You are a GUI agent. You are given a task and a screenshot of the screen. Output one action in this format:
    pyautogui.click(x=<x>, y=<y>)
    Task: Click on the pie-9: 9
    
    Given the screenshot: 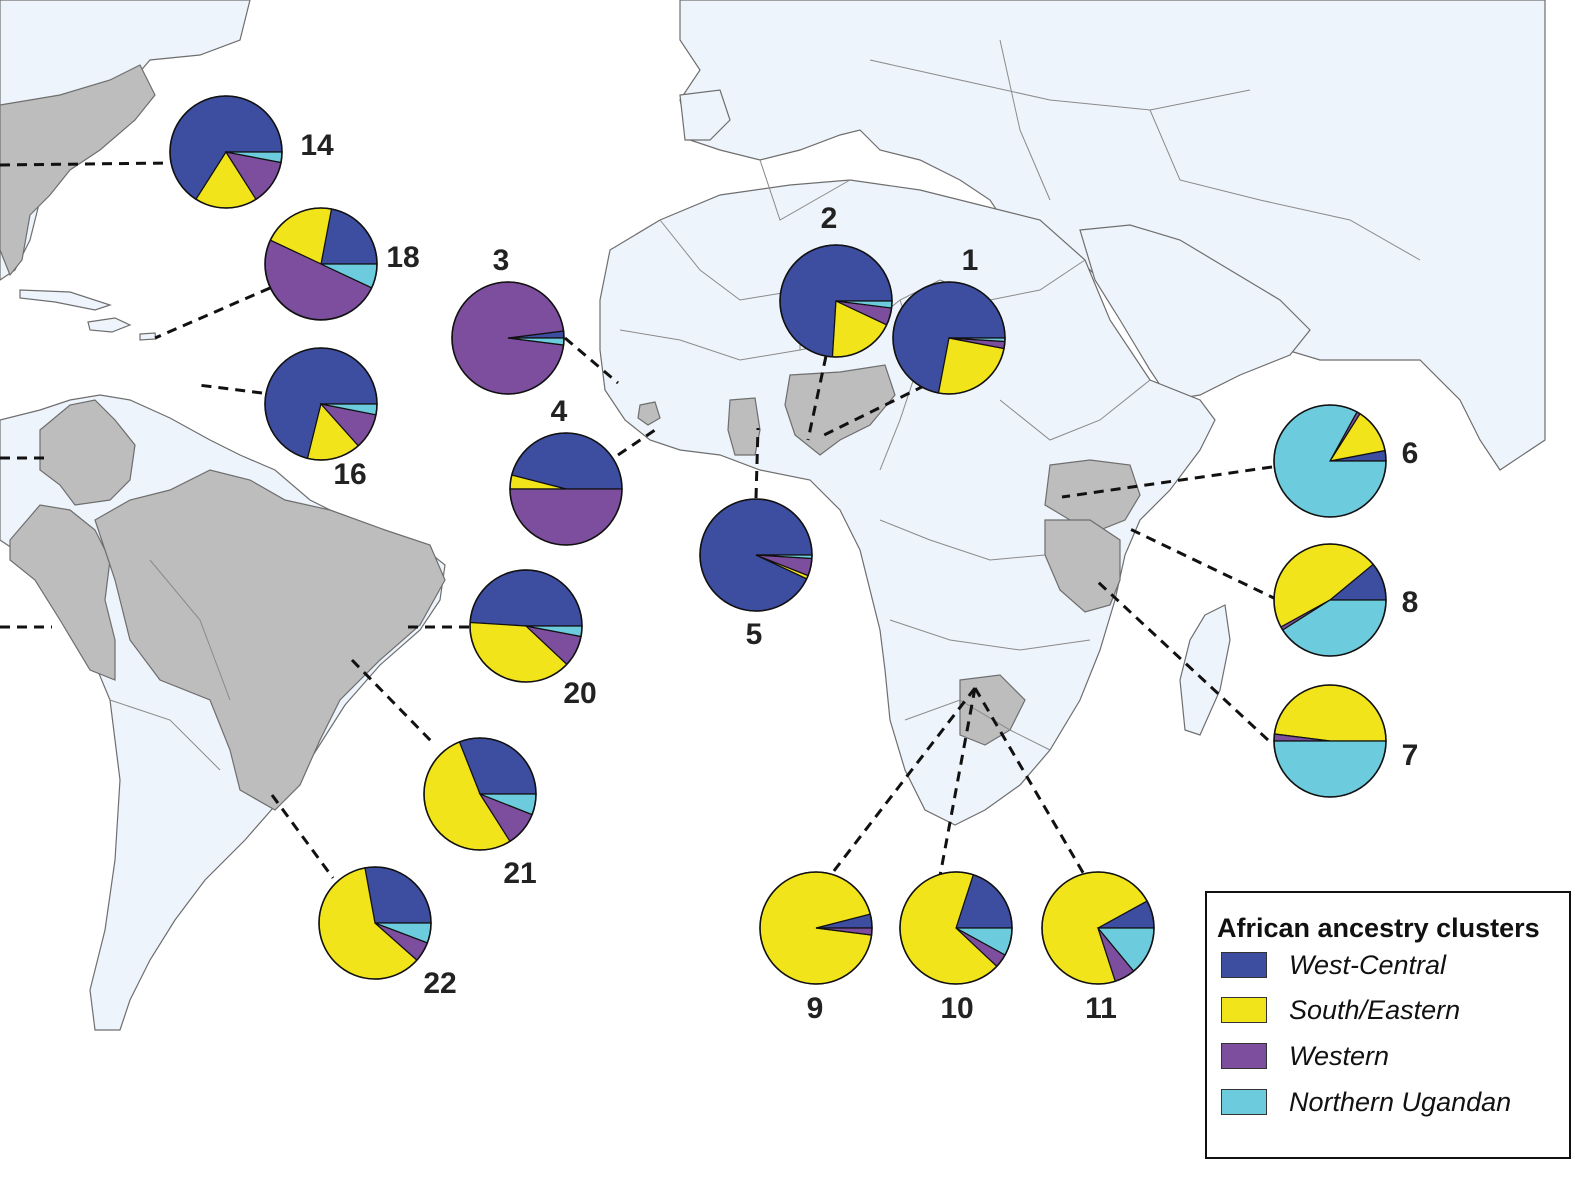 What is the action you would take?
    pyautogui.click(x=816, y=948)
    